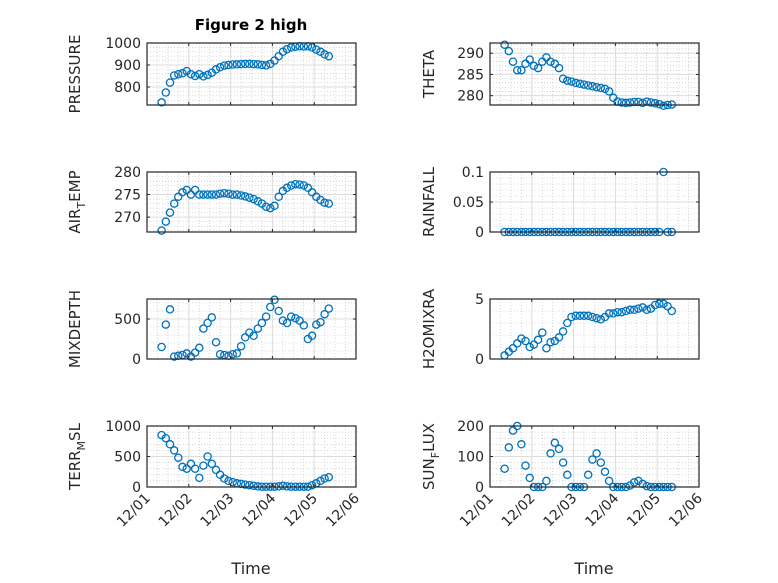 Image resolution: width=778 pixels, height=583 pixels. What do you see at coordinates (429, 474) in the screenshot?
I see `y-label-text: SUN` at bounding box center [429, 474].